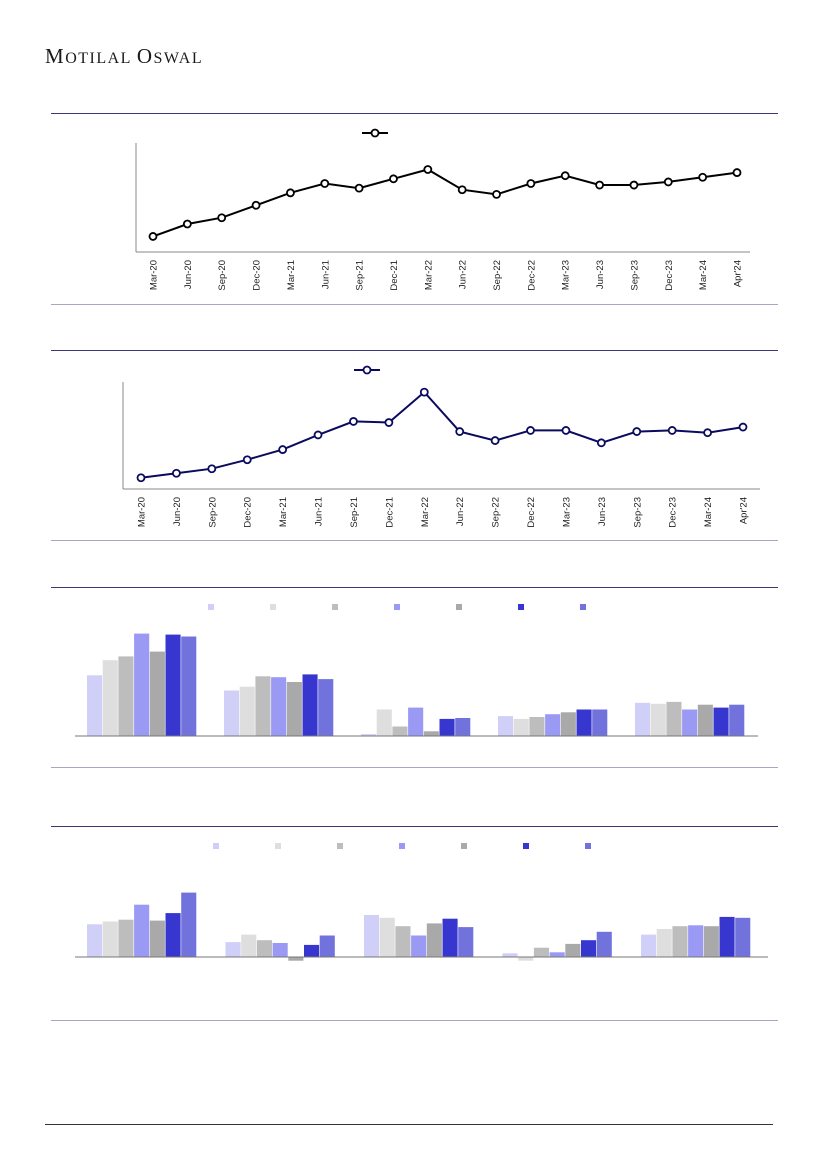  I want to click on footer-rule, so click(409, 1124).